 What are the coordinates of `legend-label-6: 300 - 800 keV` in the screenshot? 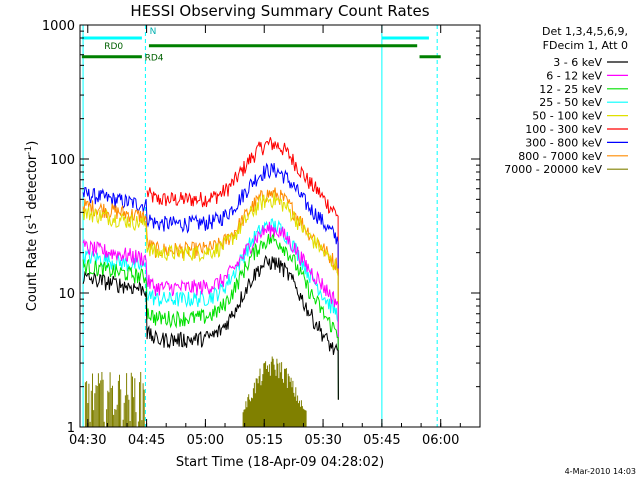 It's located at (563, 142).